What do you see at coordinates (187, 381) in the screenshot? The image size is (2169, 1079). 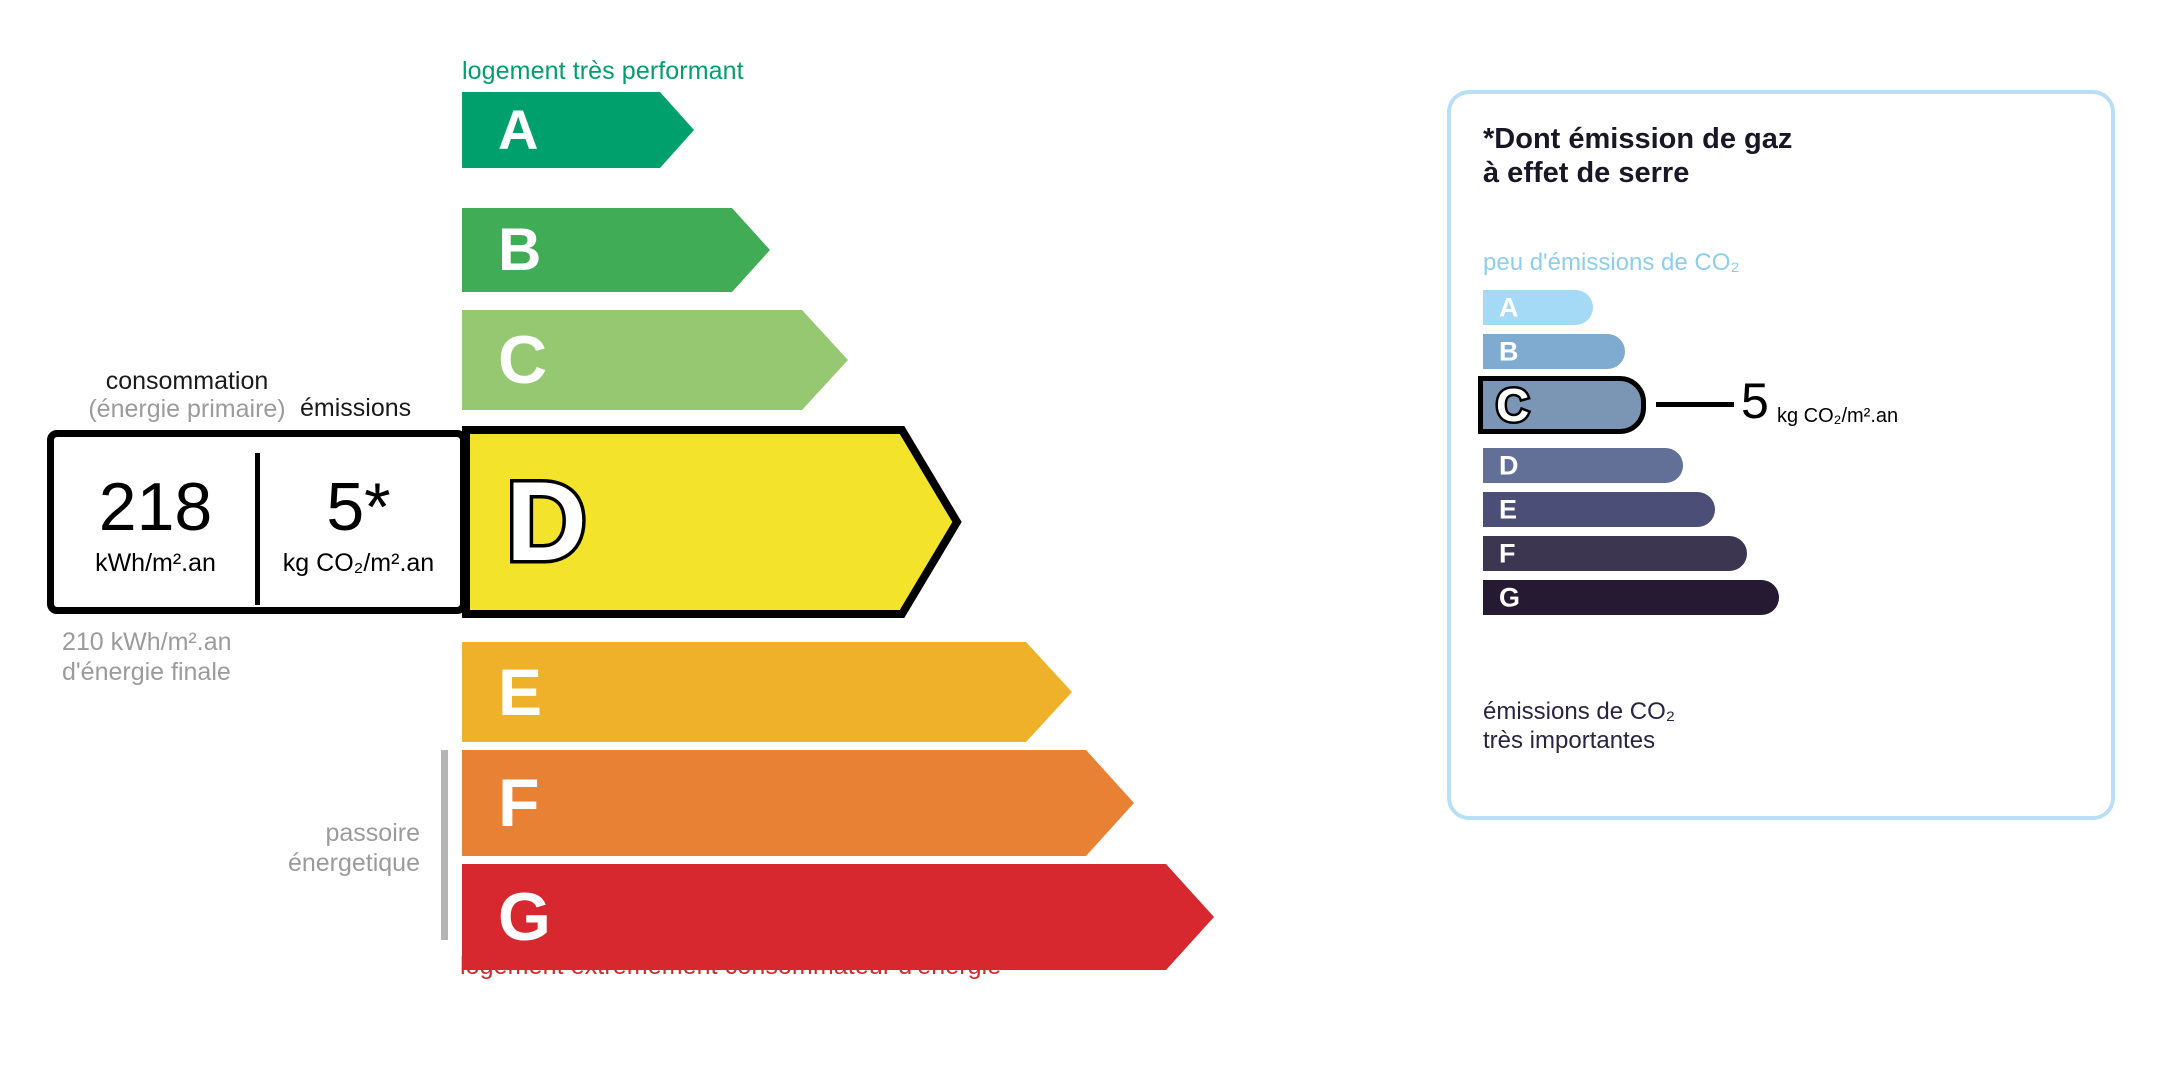 I see `consumption-label-main: consommation` at bounding box center [187, 381].